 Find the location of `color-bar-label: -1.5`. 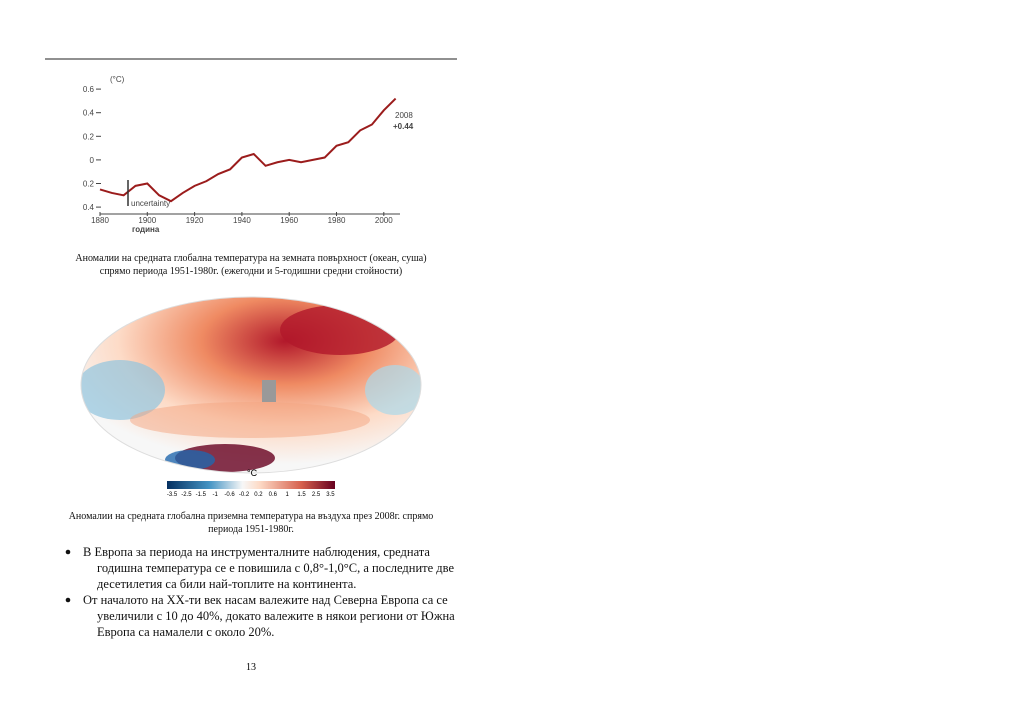

color-bar-label: -1.5 is located at coordinates (201, 495).